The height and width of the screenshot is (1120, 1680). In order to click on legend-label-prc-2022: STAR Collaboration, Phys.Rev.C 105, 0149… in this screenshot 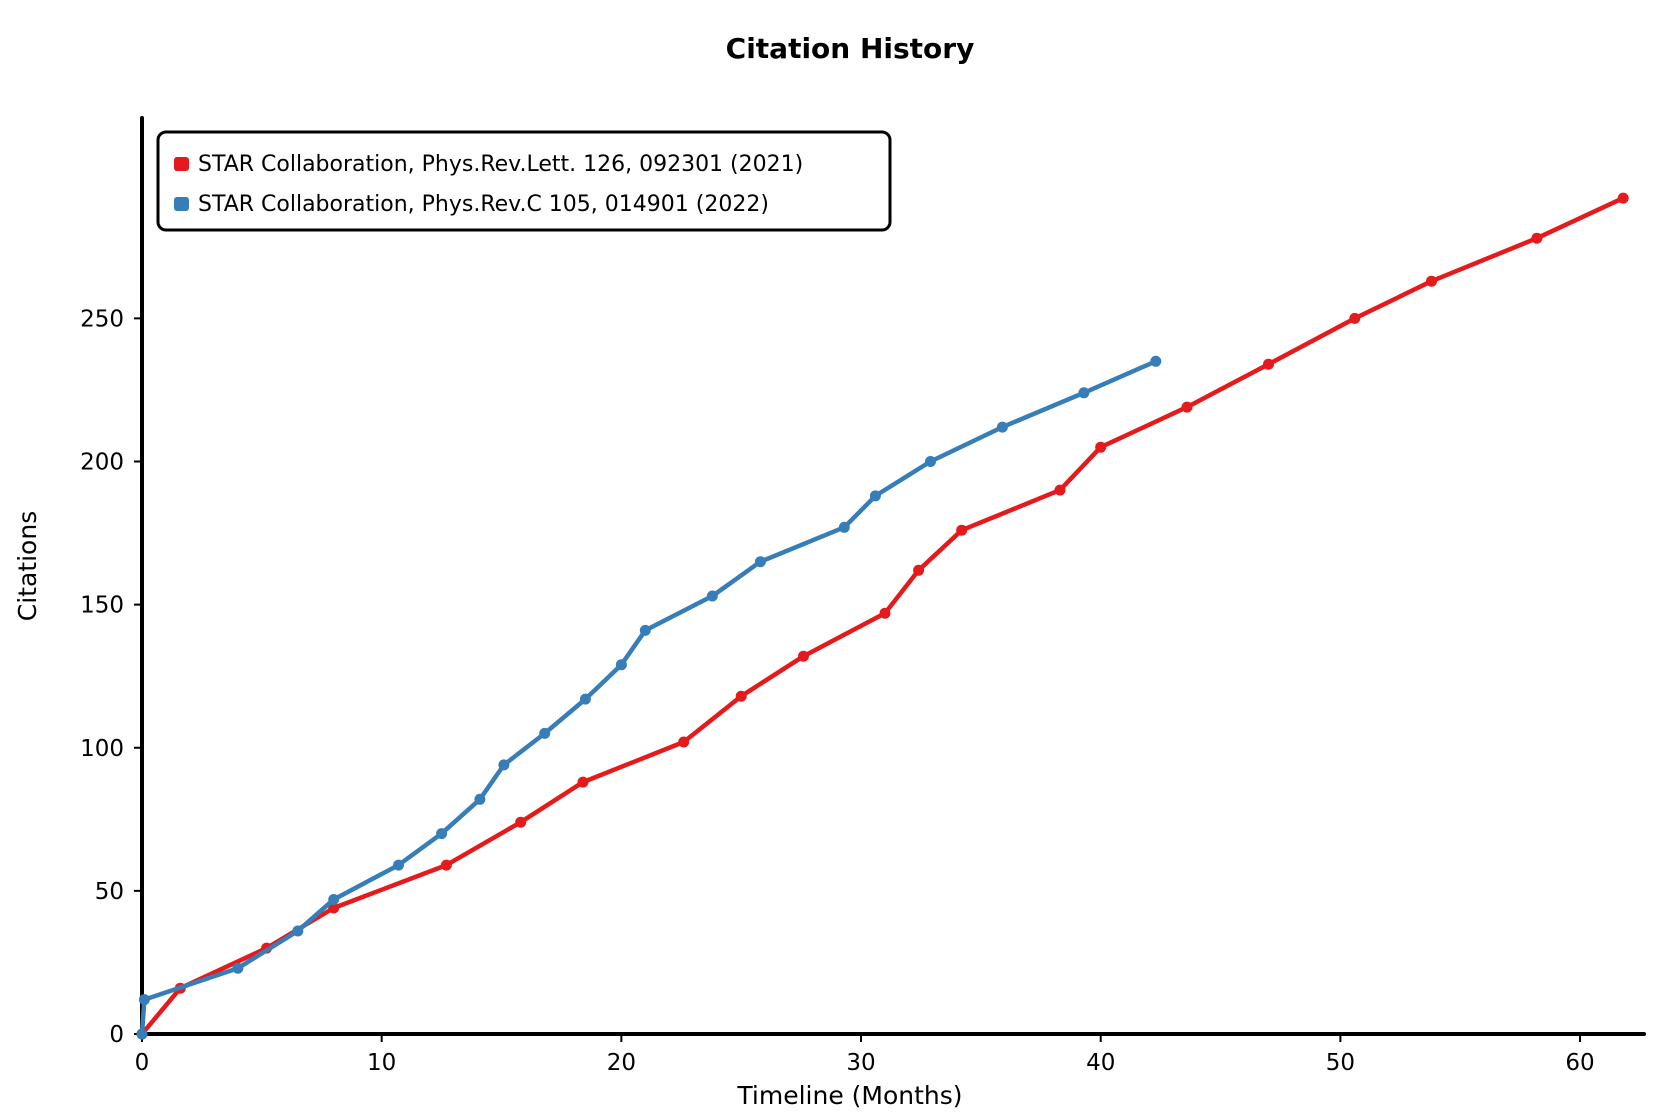, I will do `click(483, 204)`.